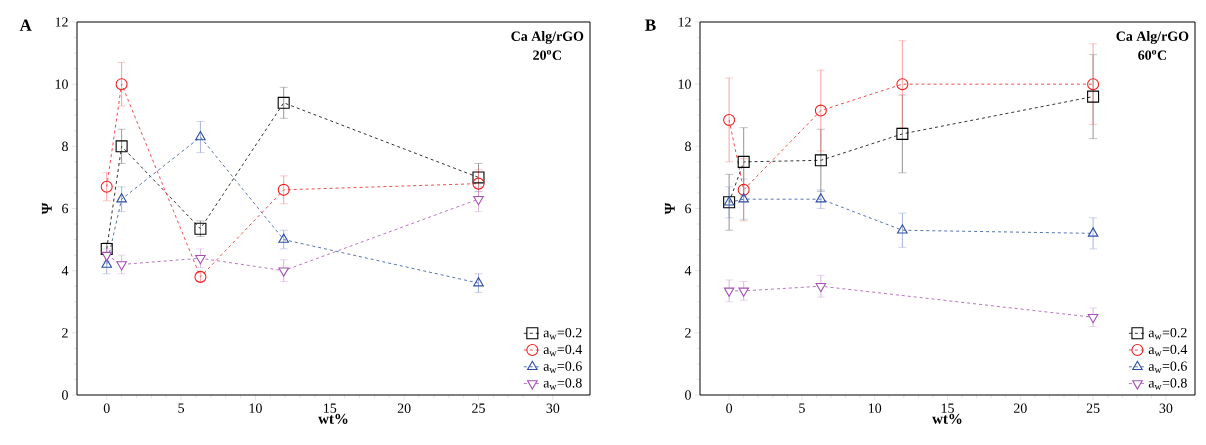  Describe the element at coordinates (25, 25) in the screenshot. I see `chart-title: A` at that location.